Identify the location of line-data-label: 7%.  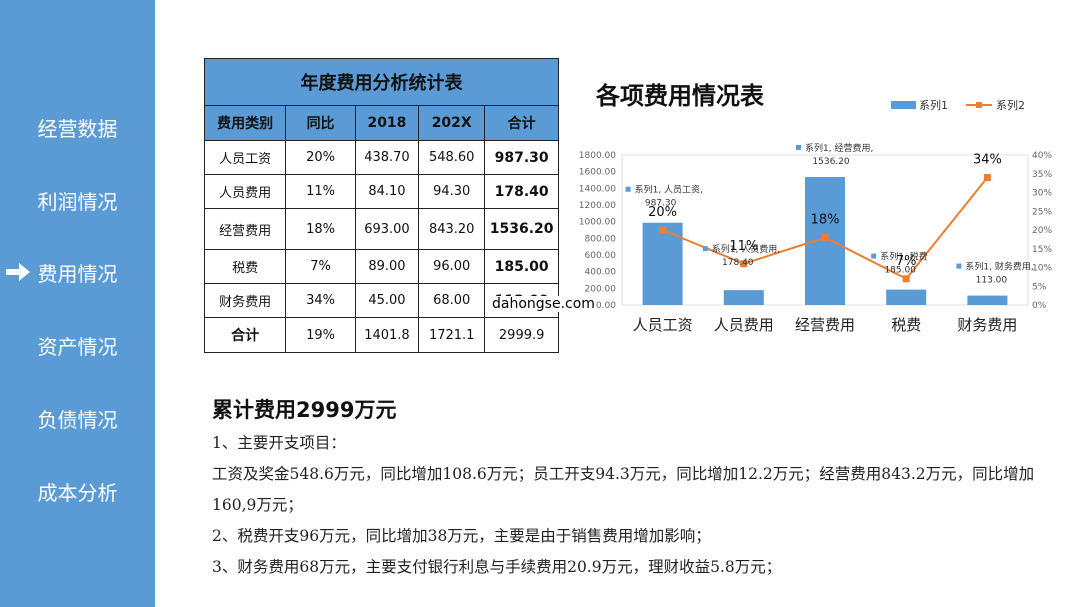
(906, 261).